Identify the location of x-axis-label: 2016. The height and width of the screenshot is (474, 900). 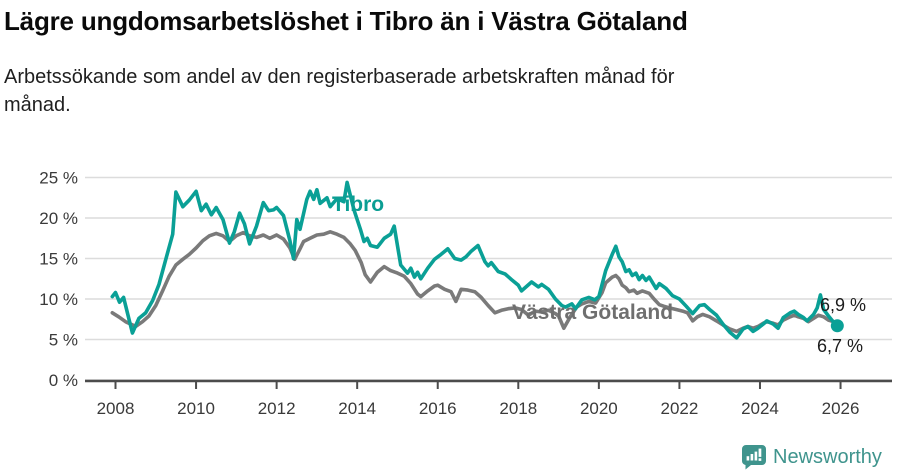
(438, 408).